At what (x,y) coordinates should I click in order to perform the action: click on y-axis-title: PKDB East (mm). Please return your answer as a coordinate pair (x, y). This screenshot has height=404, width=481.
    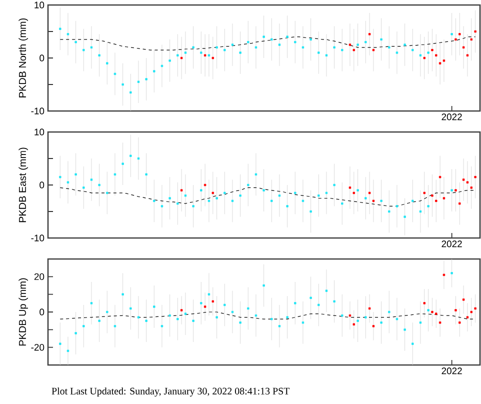
    Looking at the image, I should click on (23, 185).